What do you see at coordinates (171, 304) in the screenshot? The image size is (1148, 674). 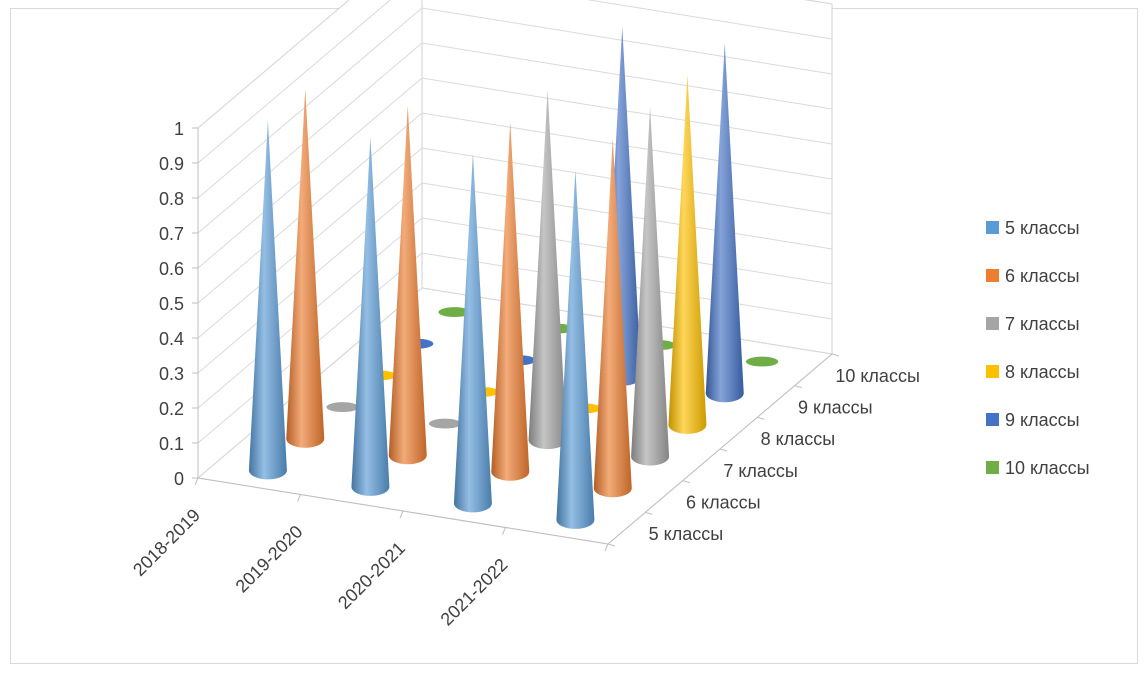 I see `y-tick-label: 0.5` at bounding box center [171, 304].